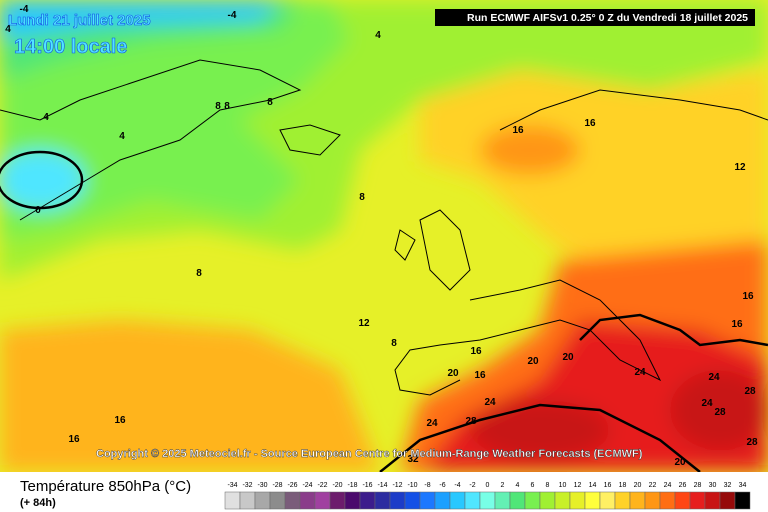  Describe the element at coordinates (70, 47) in the screenshot. I see `forecast-time: 14:00 locale` at that location.